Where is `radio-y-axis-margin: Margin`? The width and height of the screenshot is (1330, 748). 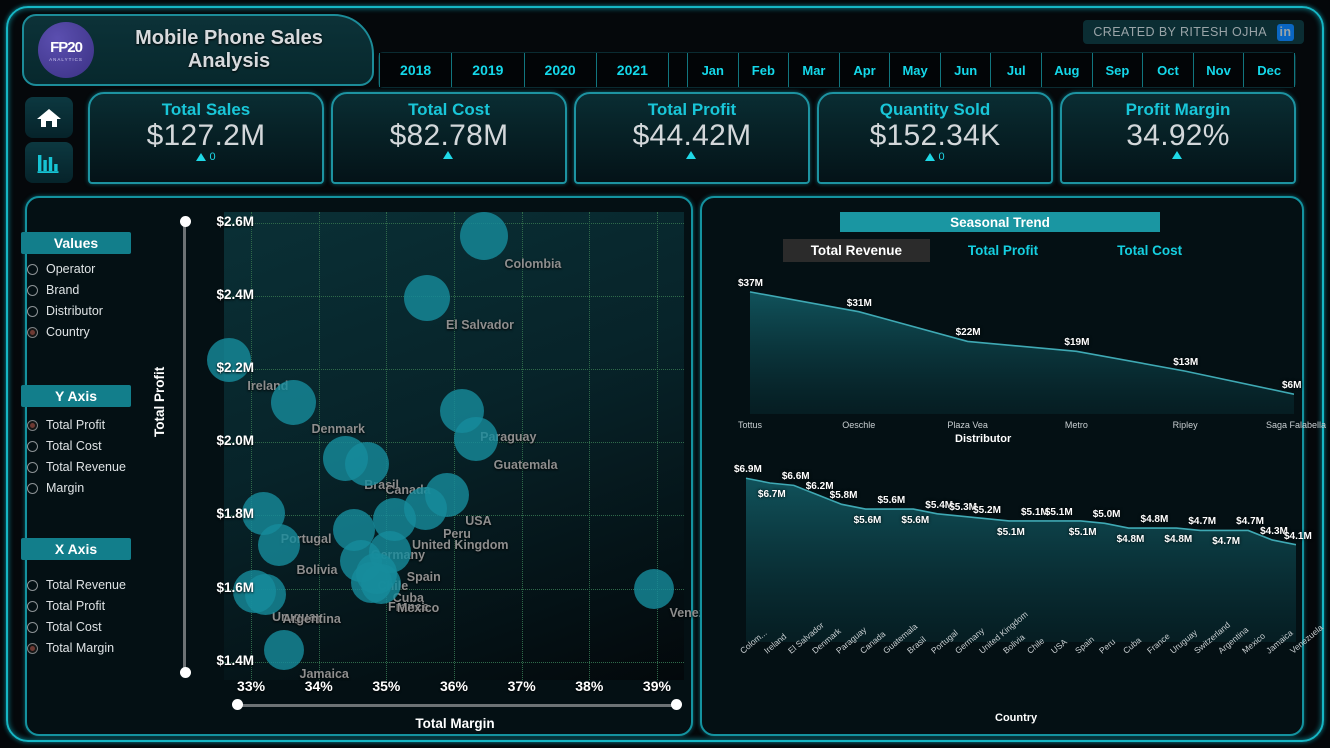
radio-y-axis-margin: Margin is located at coordinates (55, 488).